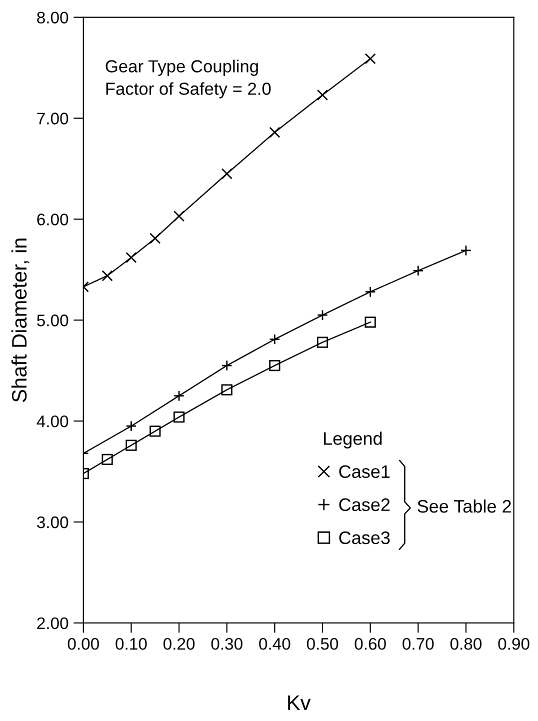  What do you see at coordinates (364, 537) in the screenshot?
I see `legend-label: Case3` at bounding box center [364, 537].